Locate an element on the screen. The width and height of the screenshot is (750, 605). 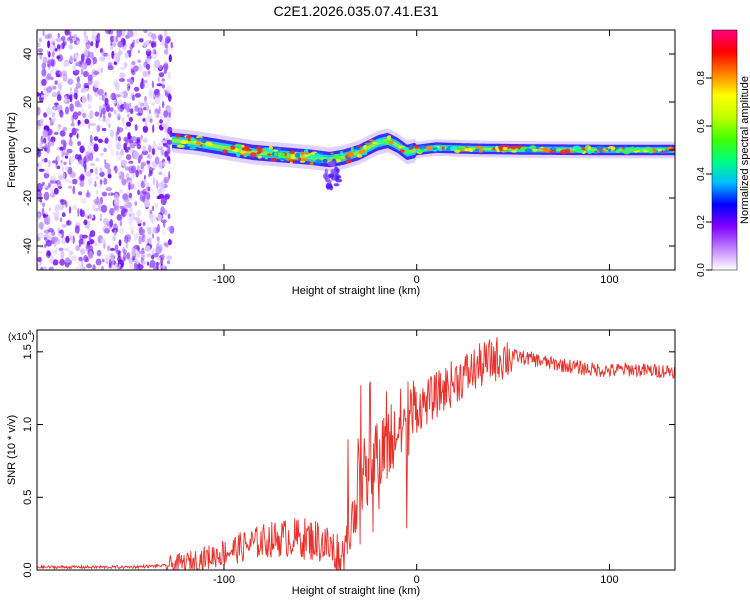
dip-blob is located at coordinates (326, 171).